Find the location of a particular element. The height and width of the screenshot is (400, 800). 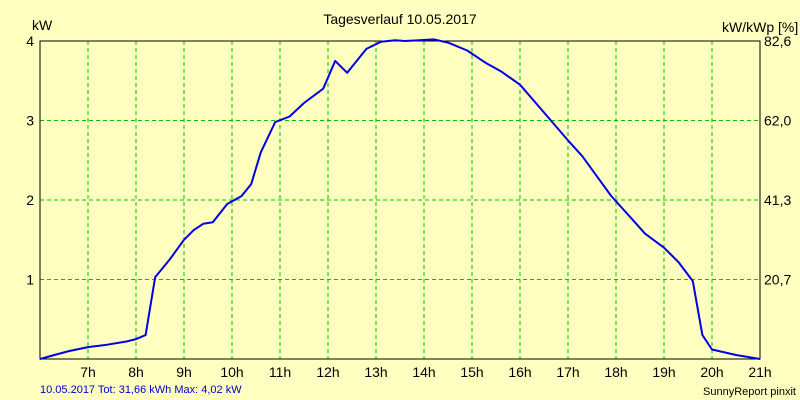

x-tick-label: 7h is located at coordinates (88, 372).